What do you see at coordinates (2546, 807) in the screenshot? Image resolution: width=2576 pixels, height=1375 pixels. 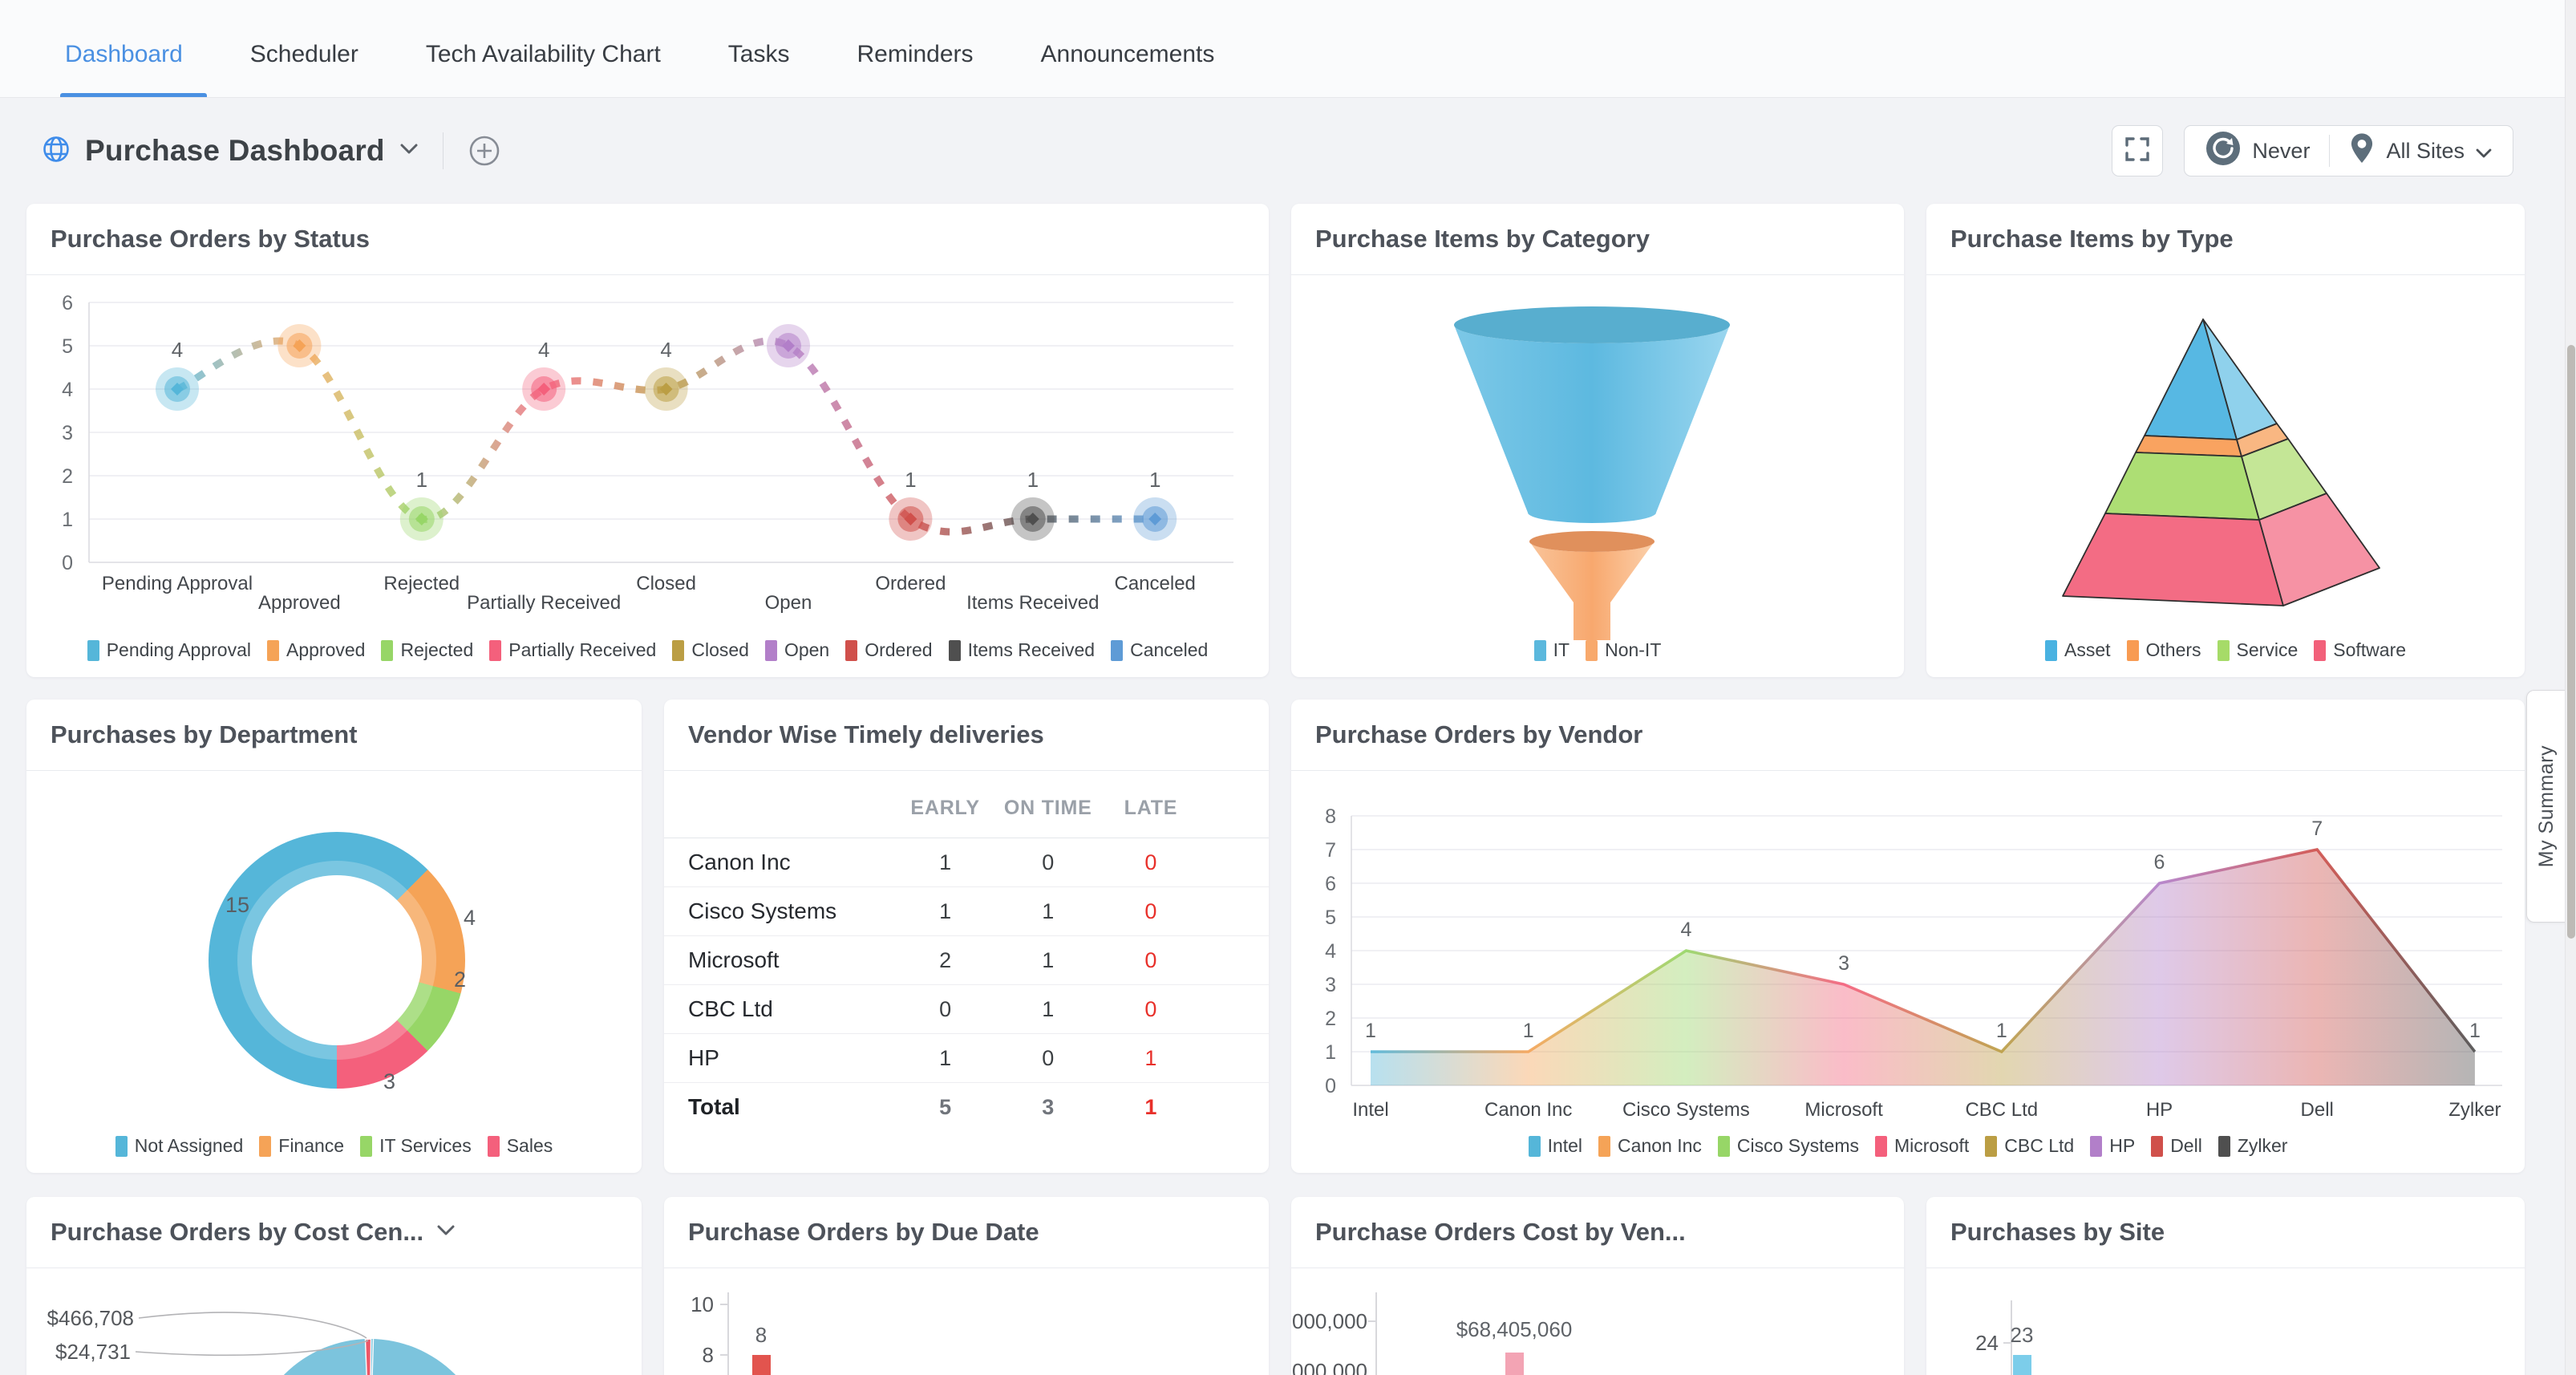 I see `my-summary-tab: My Summary` at bounding box center [2546, 807].